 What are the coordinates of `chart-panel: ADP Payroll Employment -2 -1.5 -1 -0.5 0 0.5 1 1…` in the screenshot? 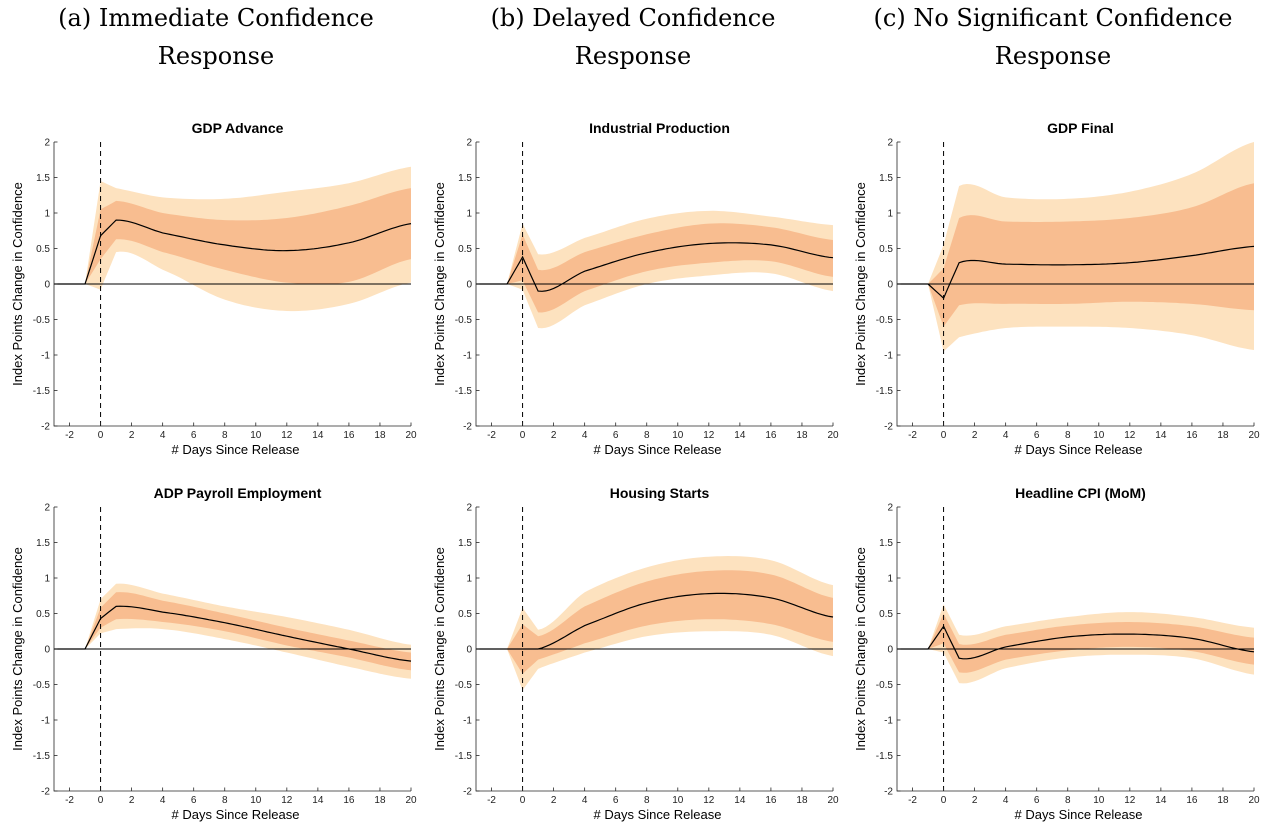 It's located at (213, 653).